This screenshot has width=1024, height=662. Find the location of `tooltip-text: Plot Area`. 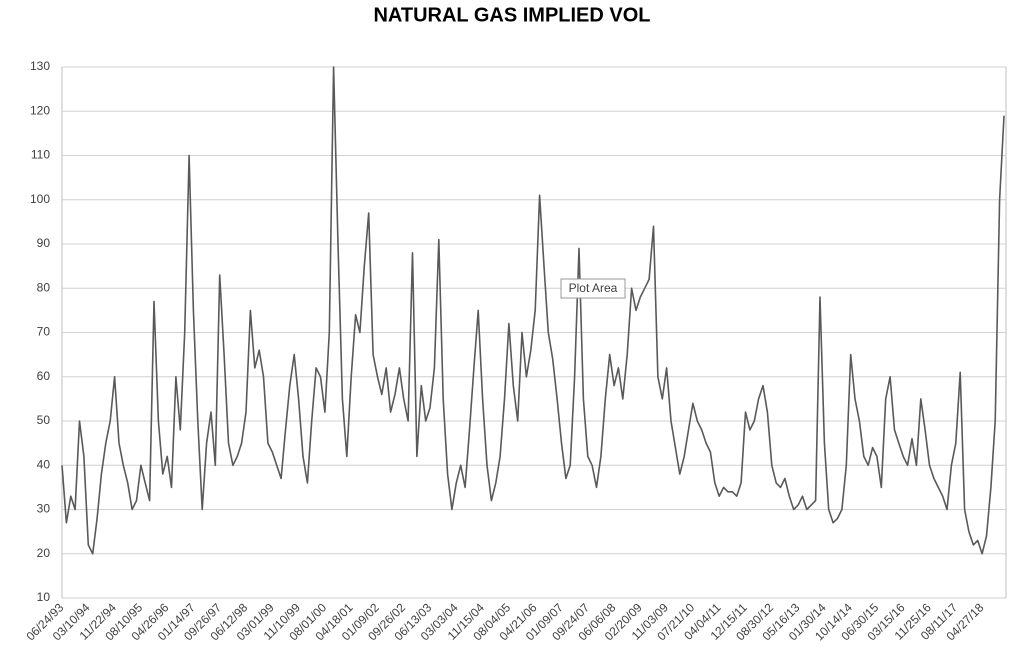

tooltip-text: Plot Area is located at coordinates (593, 288).